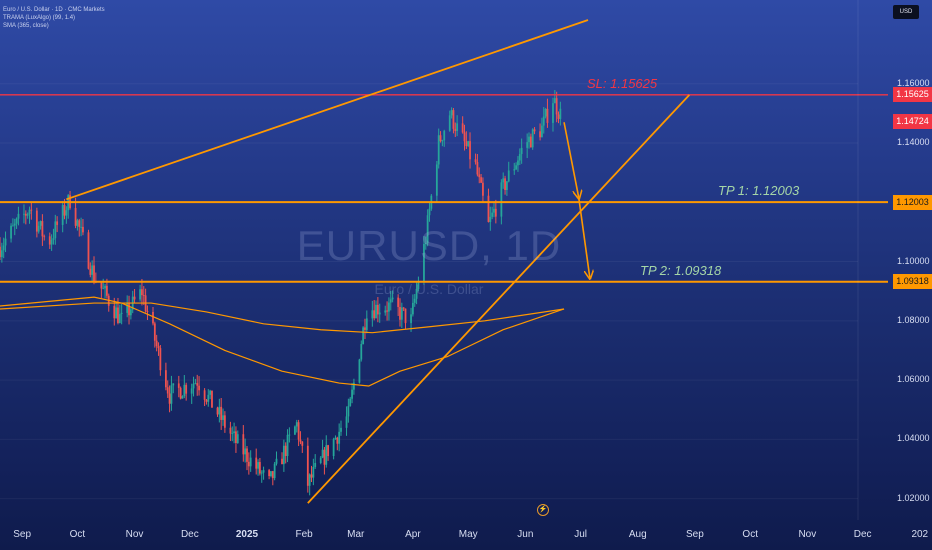  What do you see at coordinates (906, 12) in the screenshot?
I see `currency-badge: USD` at bounding box center [906, 12].